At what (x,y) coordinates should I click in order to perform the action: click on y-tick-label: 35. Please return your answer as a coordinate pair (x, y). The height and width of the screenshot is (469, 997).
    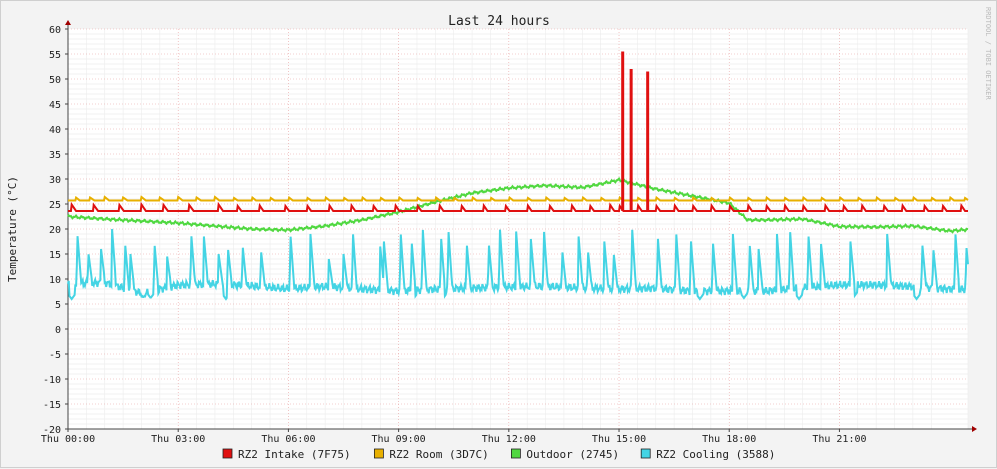
    Looking at the image, I should click on (55, 155).